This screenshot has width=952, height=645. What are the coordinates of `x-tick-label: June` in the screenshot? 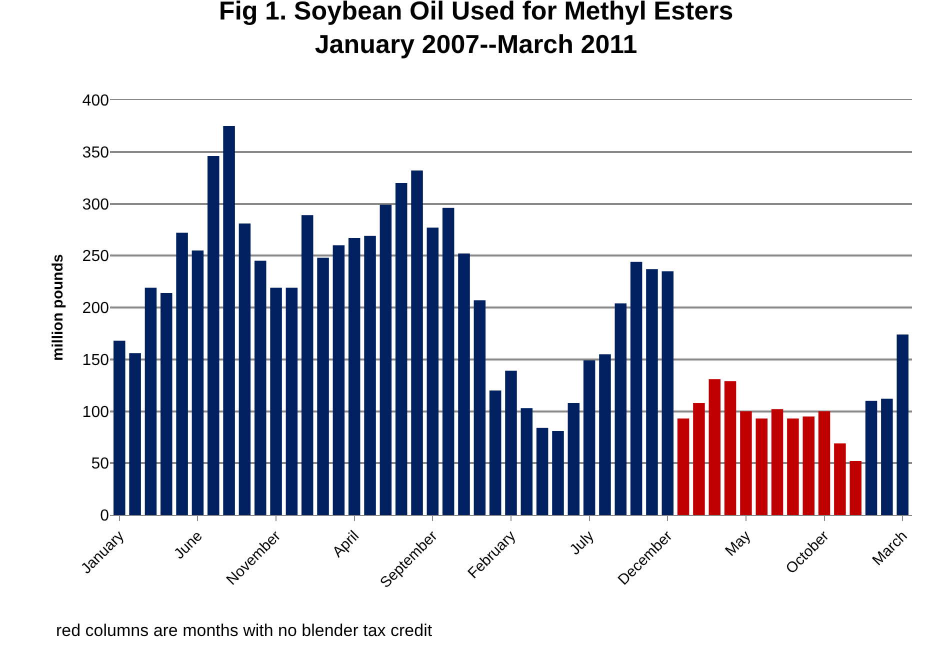 It's located at (188, 545).